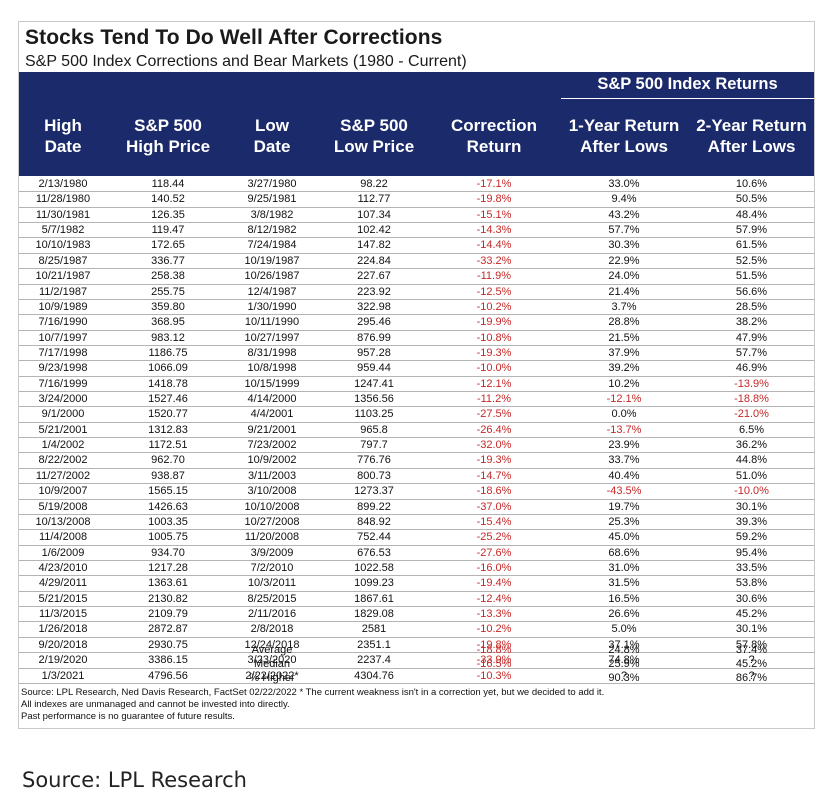 The width and height of the screenshot is (835, 812). Describe the element at coordinates (374, 322) in the screenshot. I see `table-cell: 295.46` at that location.